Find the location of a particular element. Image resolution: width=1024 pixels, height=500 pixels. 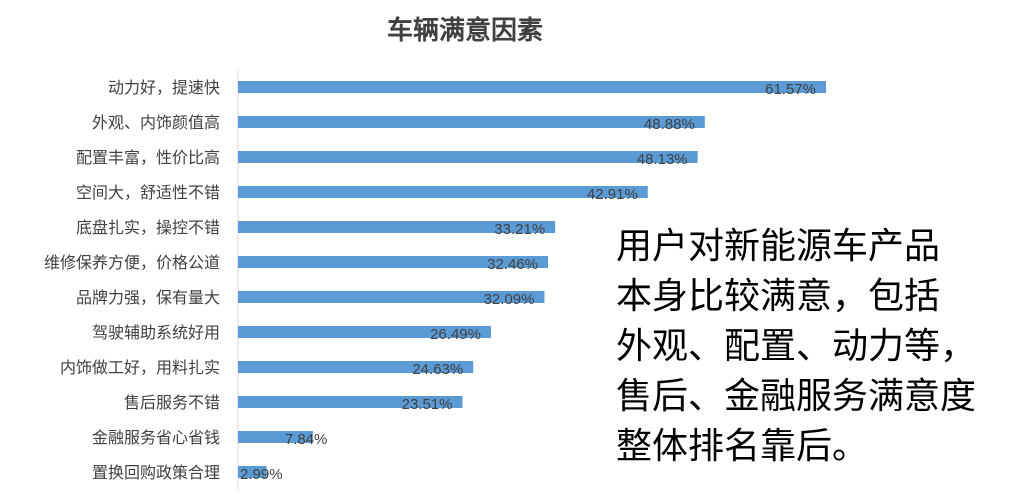

data-label: 61.57% is located at coordinates (790, 89).